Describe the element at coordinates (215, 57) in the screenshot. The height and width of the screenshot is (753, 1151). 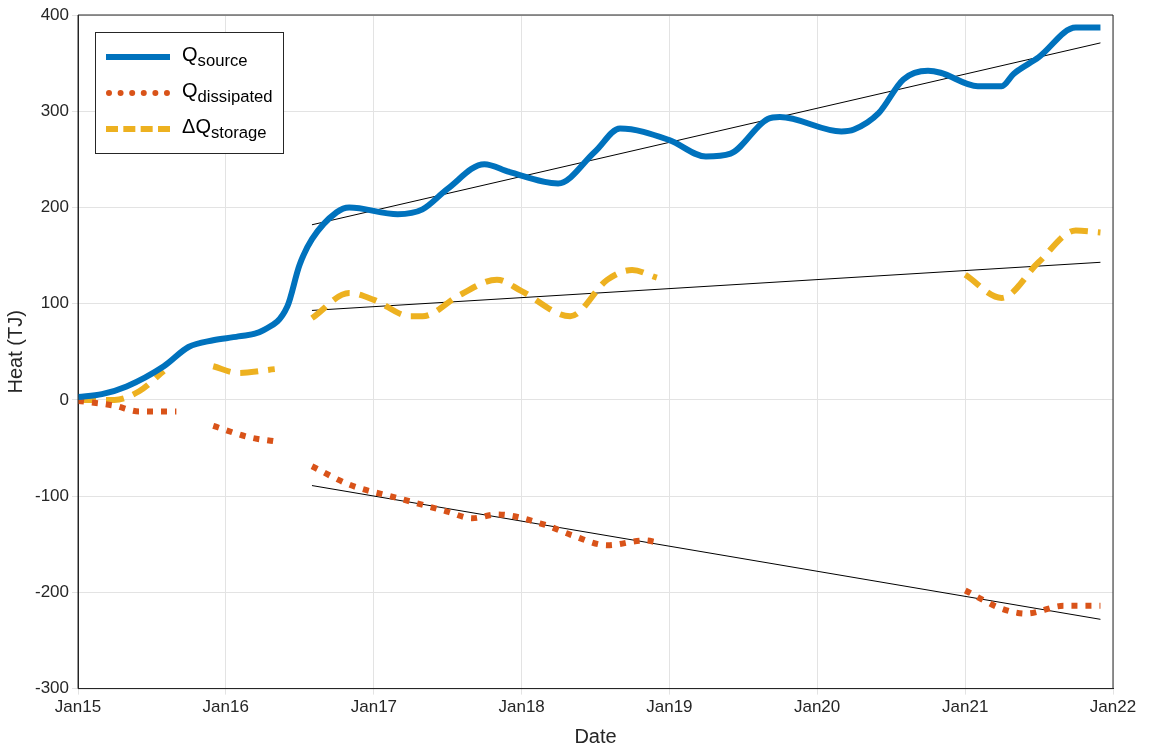
I see `legend-label: Q$_{source}$` at that location.